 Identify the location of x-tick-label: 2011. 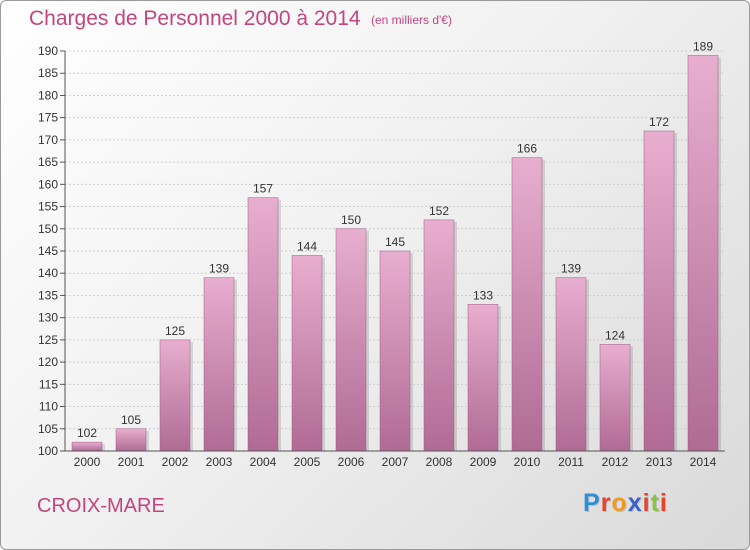
(571, 462).